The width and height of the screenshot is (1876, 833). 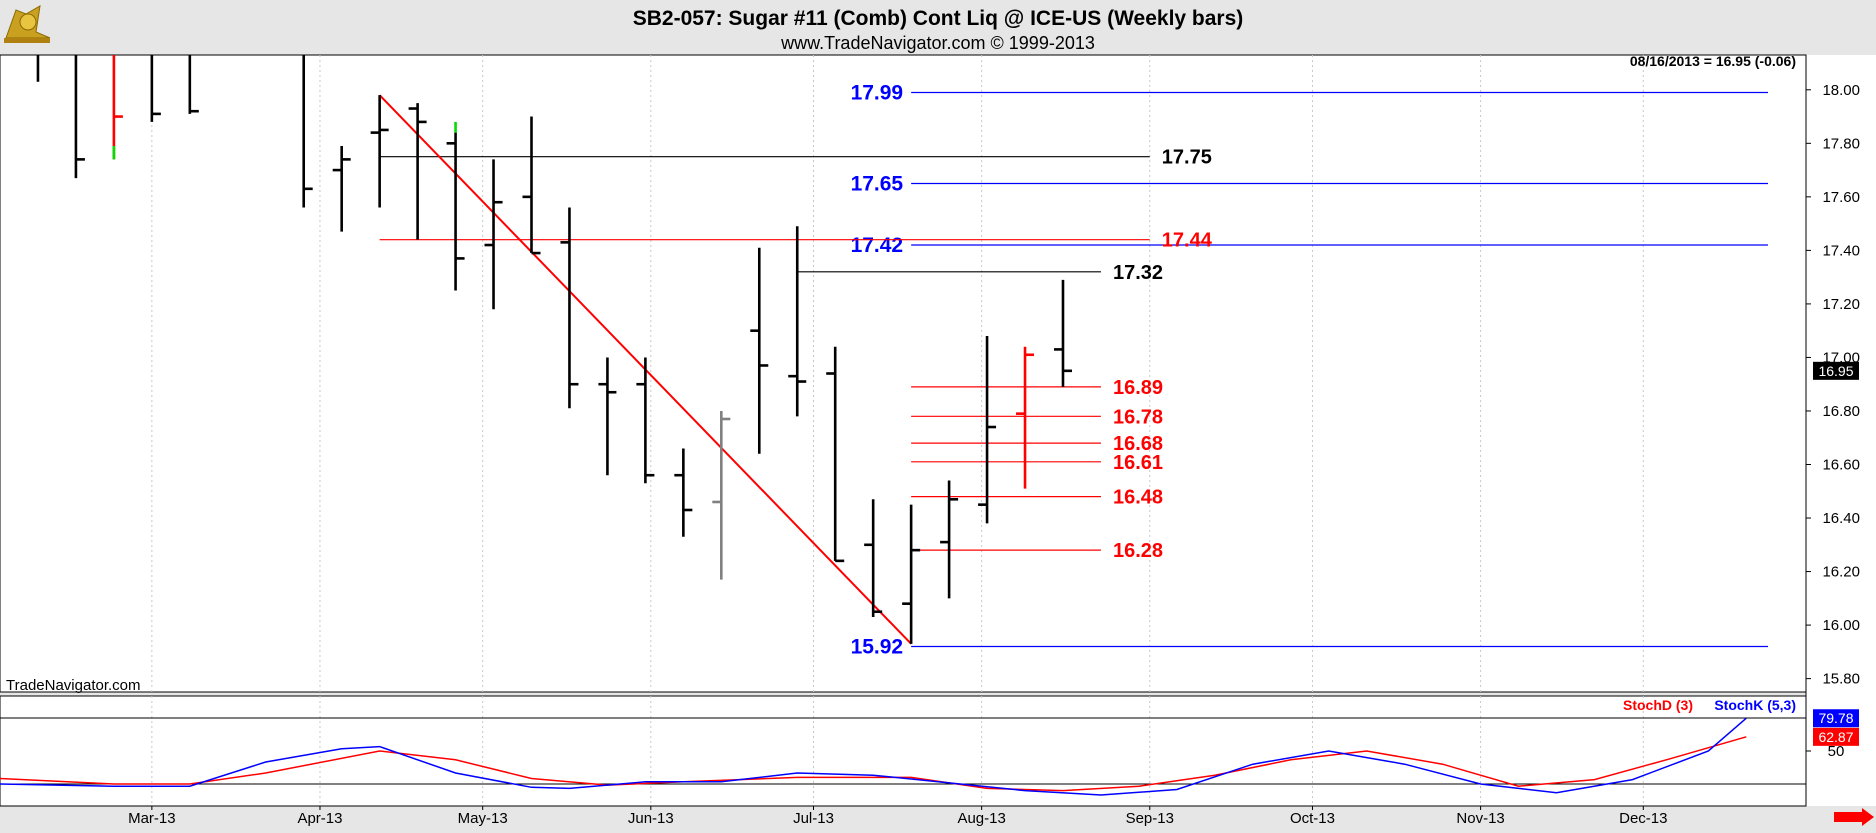 I want to click on price-tick-label: 18.00, so click(x=1841, y=90).